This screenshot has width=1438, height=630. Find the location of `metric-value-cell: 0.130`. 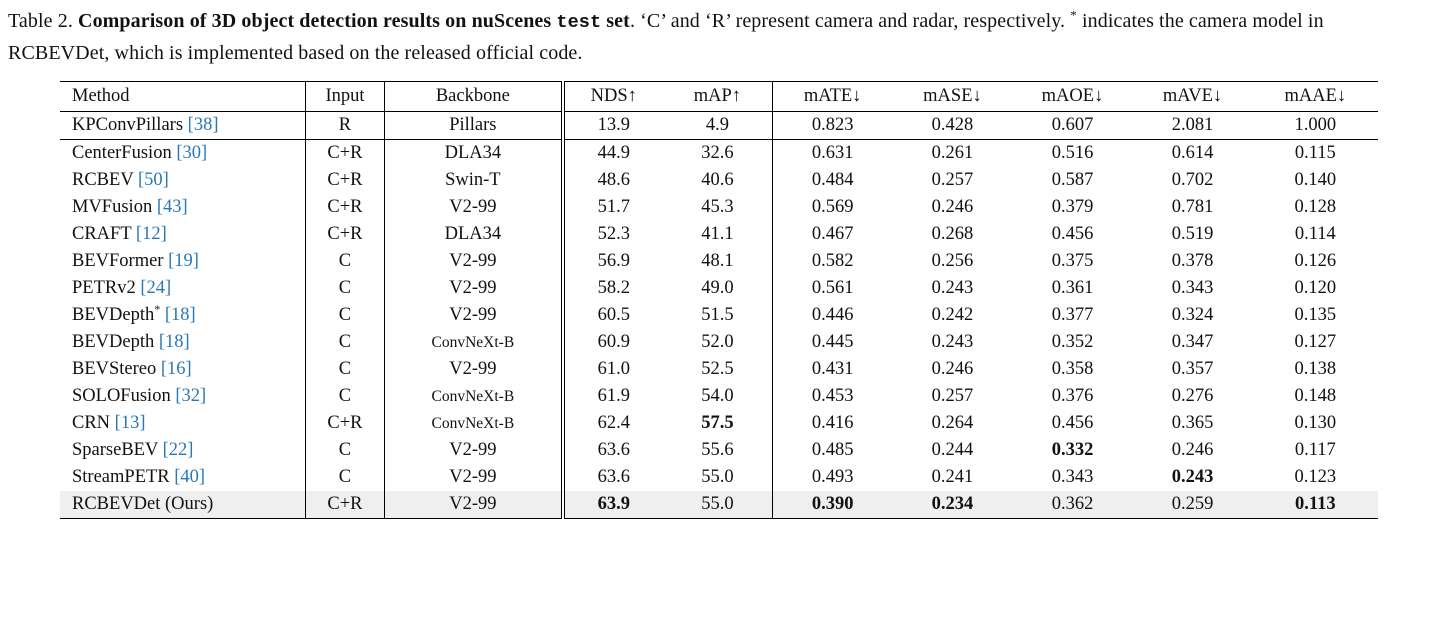

metric-value-cell: 0.130 is located at coordinates (1315, 423).